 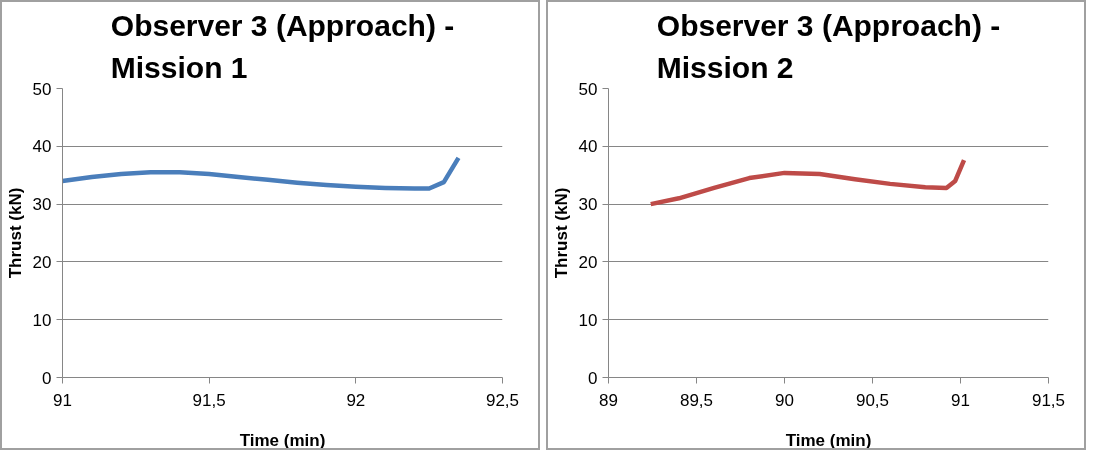 What do you see at coordinates (696, 400) in the screenshot?
I see `x-tick-label: 89,5` at bounding box center [696, 400].